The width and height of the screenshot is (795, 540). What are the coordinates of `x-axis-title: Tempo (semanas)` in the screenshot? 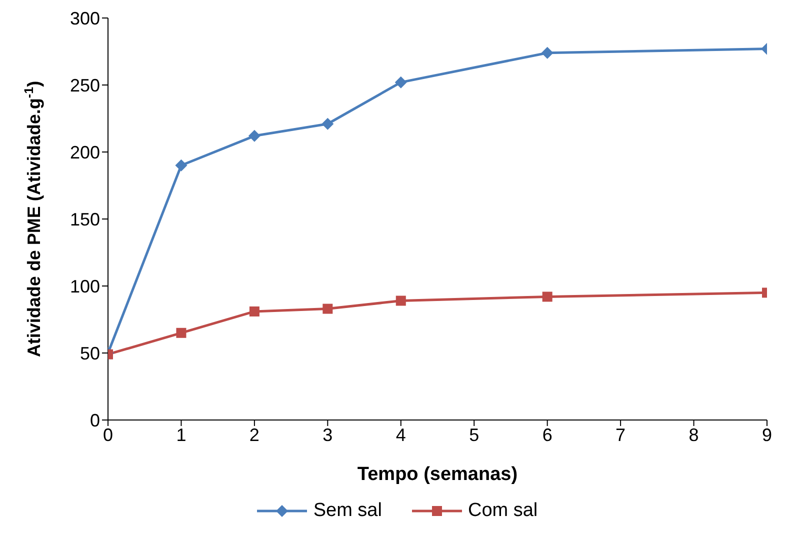 It's located at (437, 474).